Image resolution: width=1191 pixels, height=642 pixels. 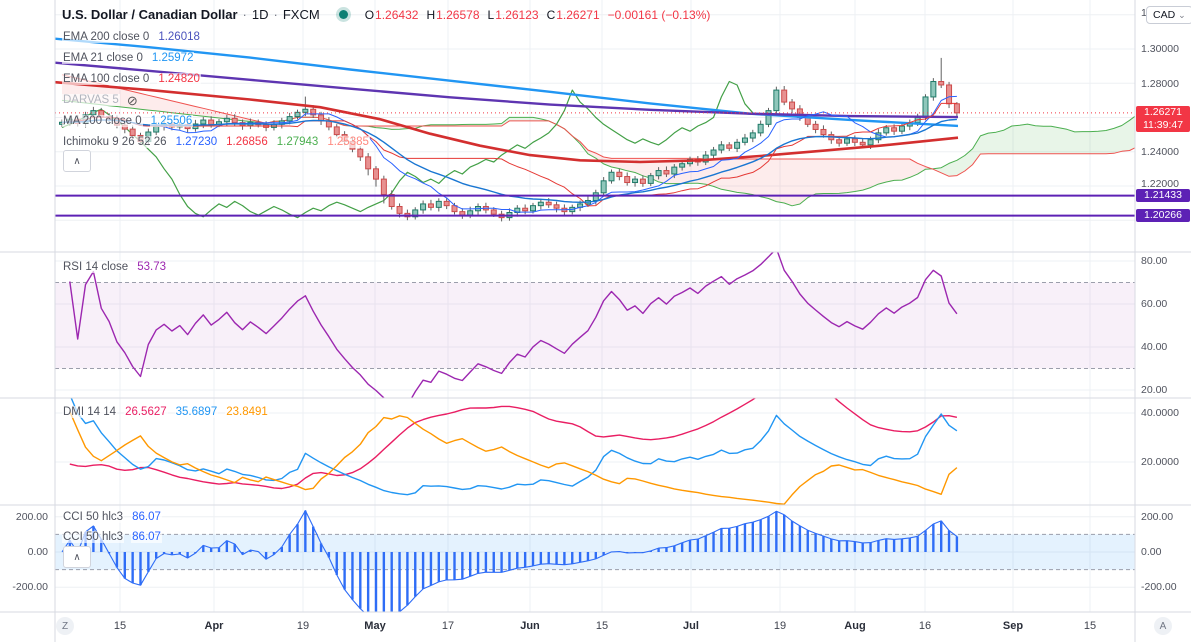 I want to click on exchange-label: FXCM, so click(x=301, y=14).